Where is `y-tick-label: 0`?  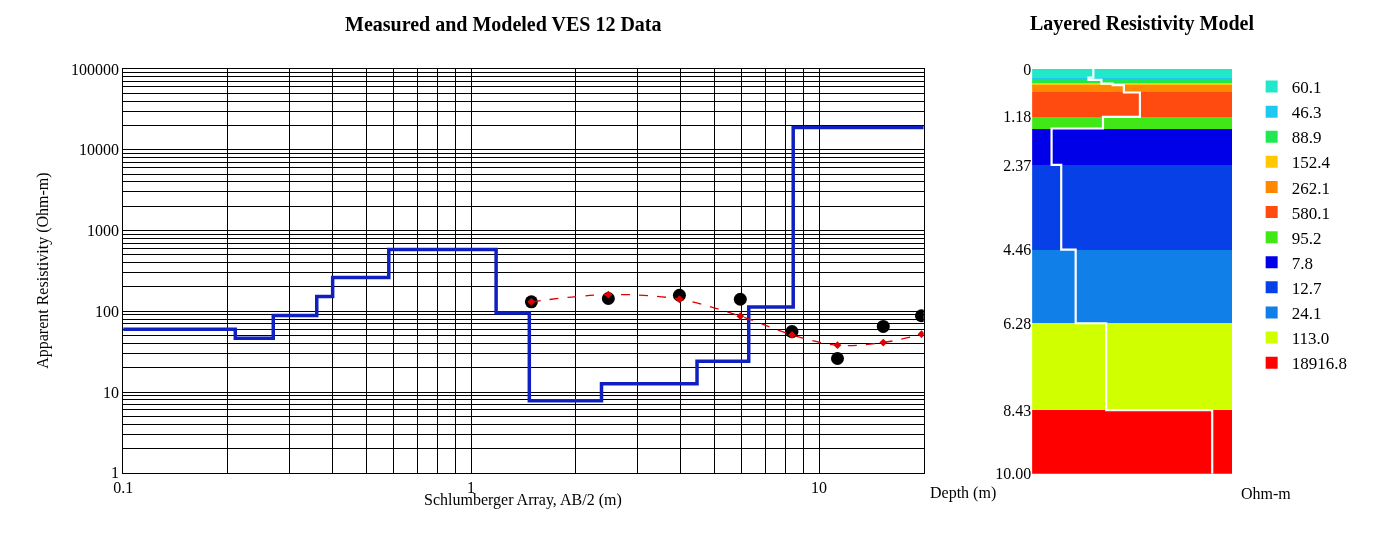 y-tick-label: 0 is located at coordinates (1027, 69).